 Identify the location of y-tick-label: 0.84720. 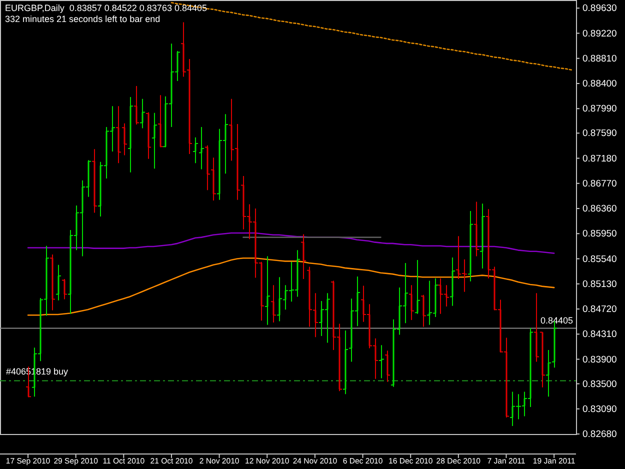
(599, 310).